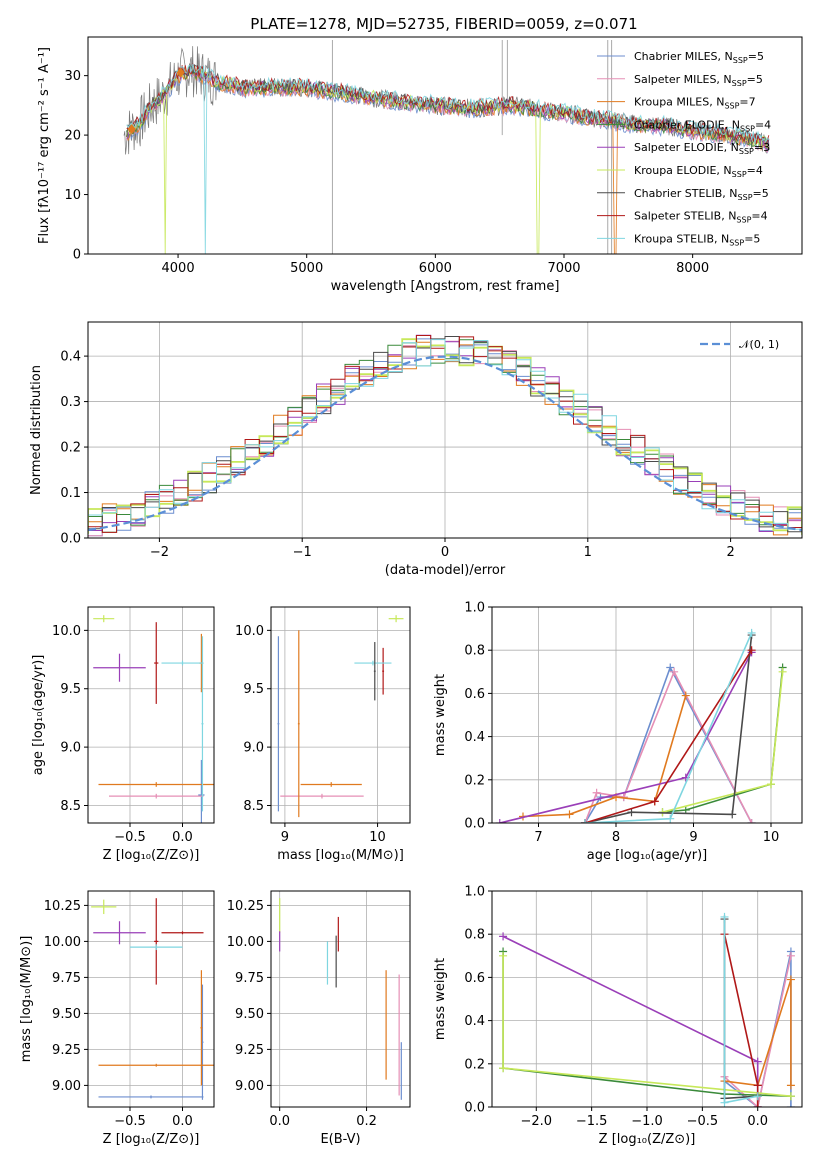 This screenshot has height=1170, width=819. Describe the element at coordinates (153, 719) in the screenshot. I see `plot-area-age-vs-Z` at that location.